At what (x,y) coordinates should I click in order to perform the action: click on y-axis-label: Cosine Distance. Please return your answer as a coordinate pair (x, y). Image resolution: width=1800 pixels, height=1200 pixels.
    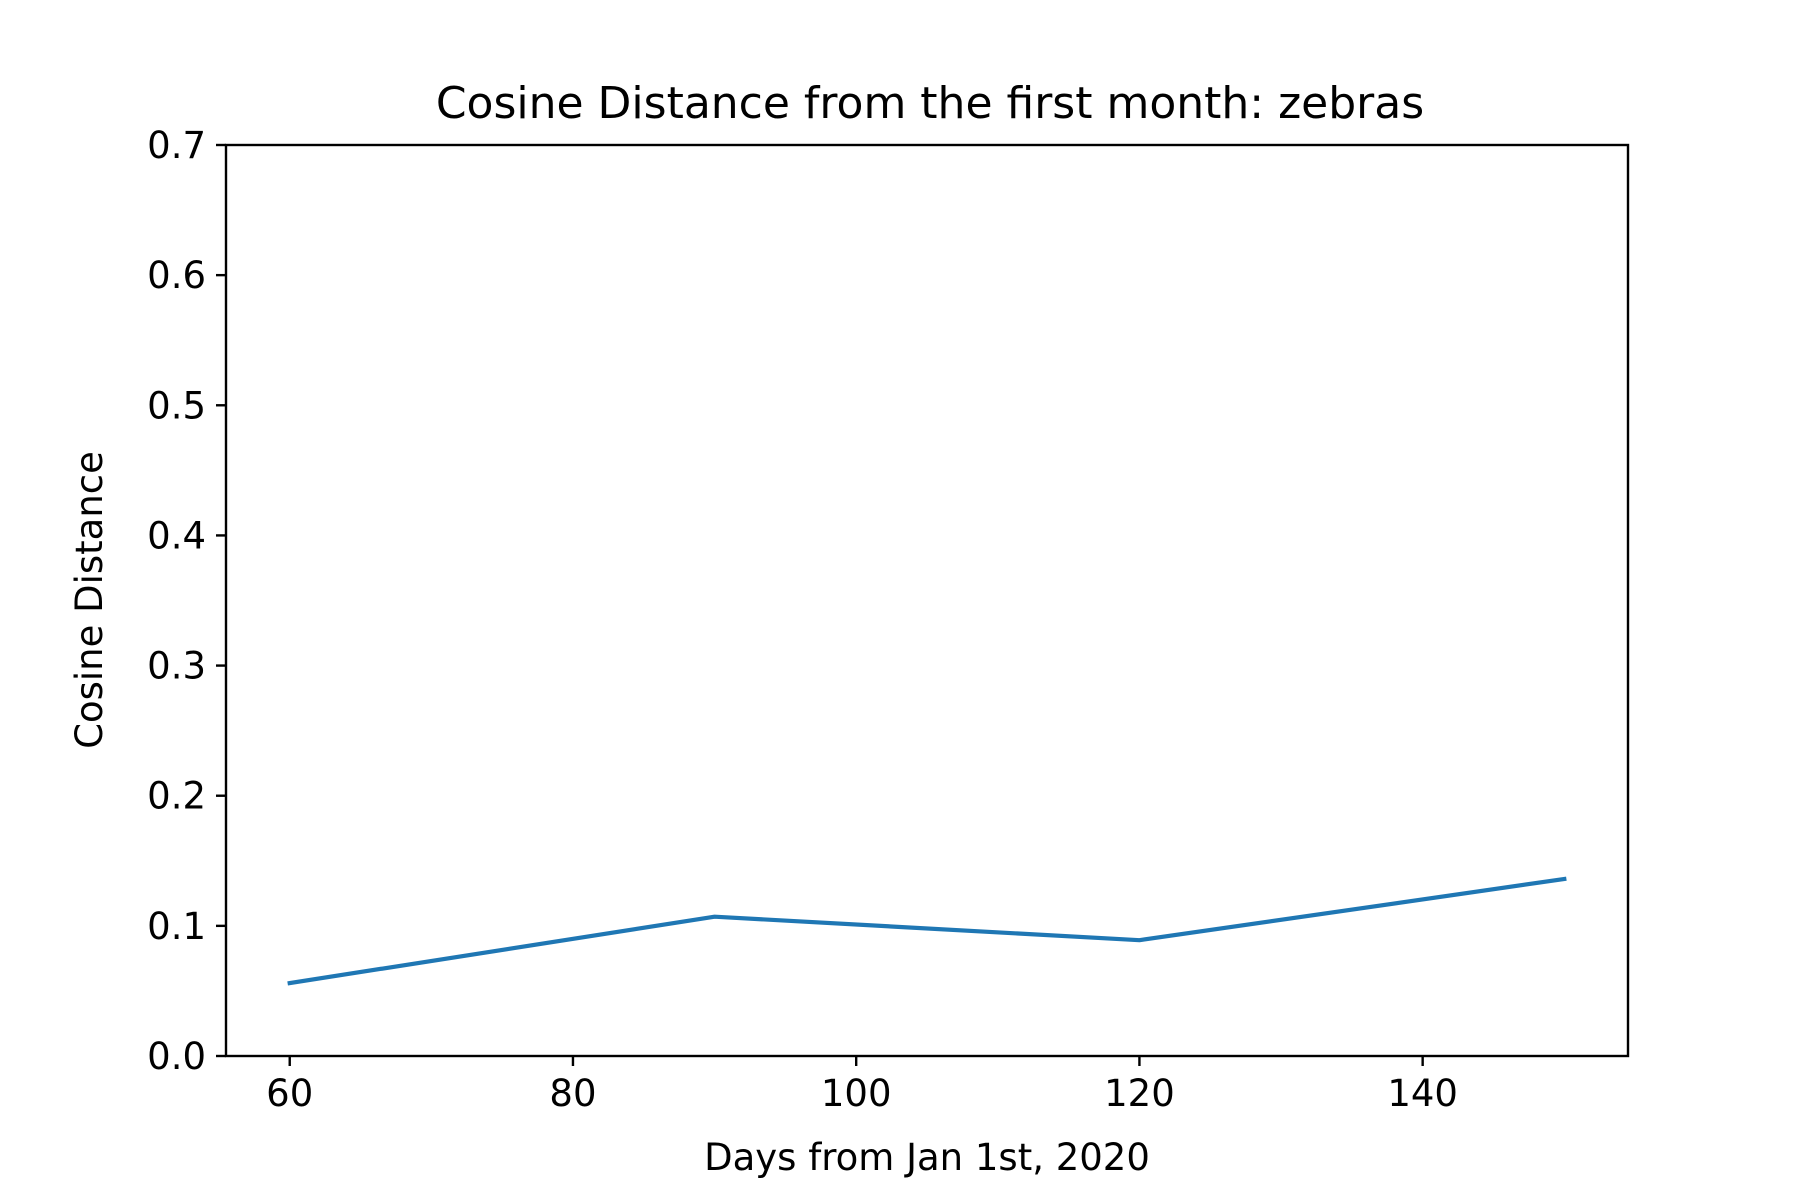
    Looking at the image, I should click on (89, 600).